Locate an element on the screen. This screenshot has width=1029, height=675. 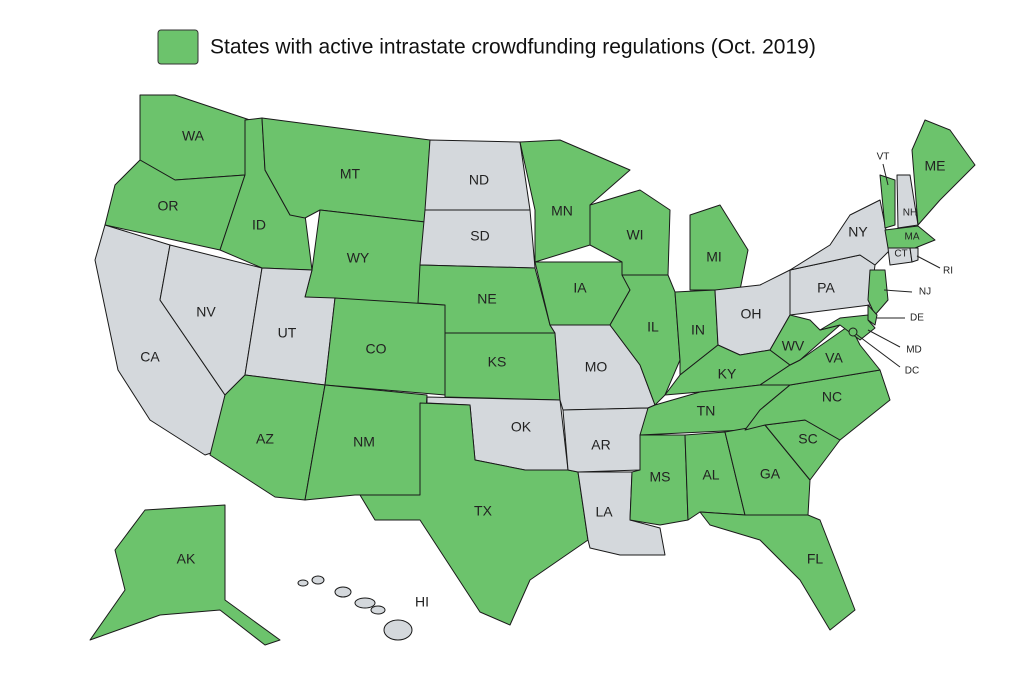
state-label: WI is located at coordinates (634, 235).